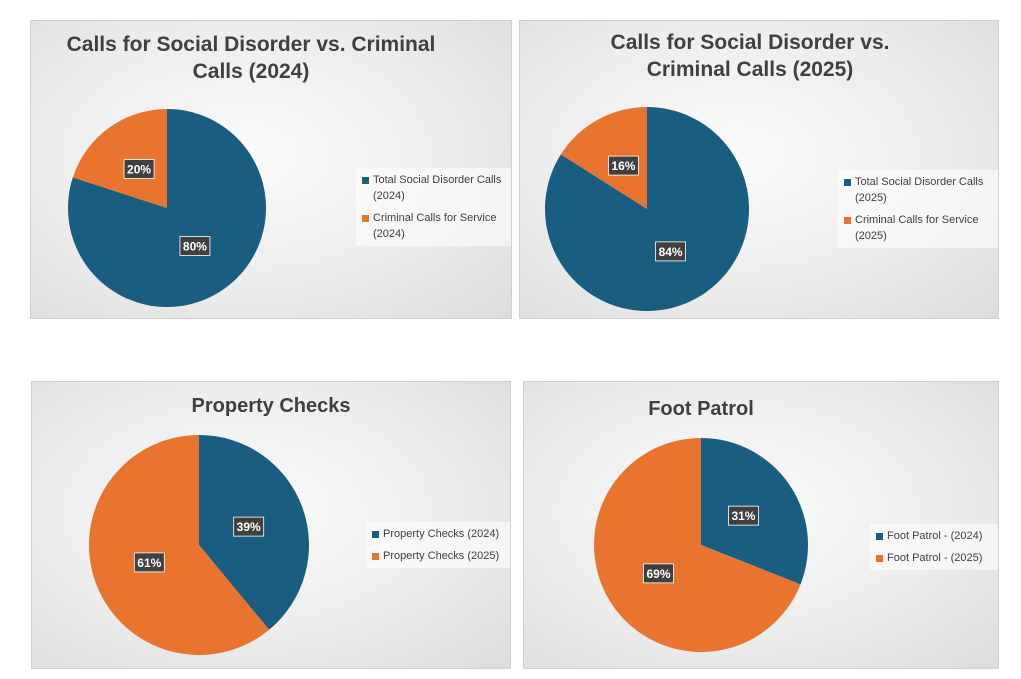 The image size is (1021, 679). I want to click on data-label-1: 69%, so click(658, 573).